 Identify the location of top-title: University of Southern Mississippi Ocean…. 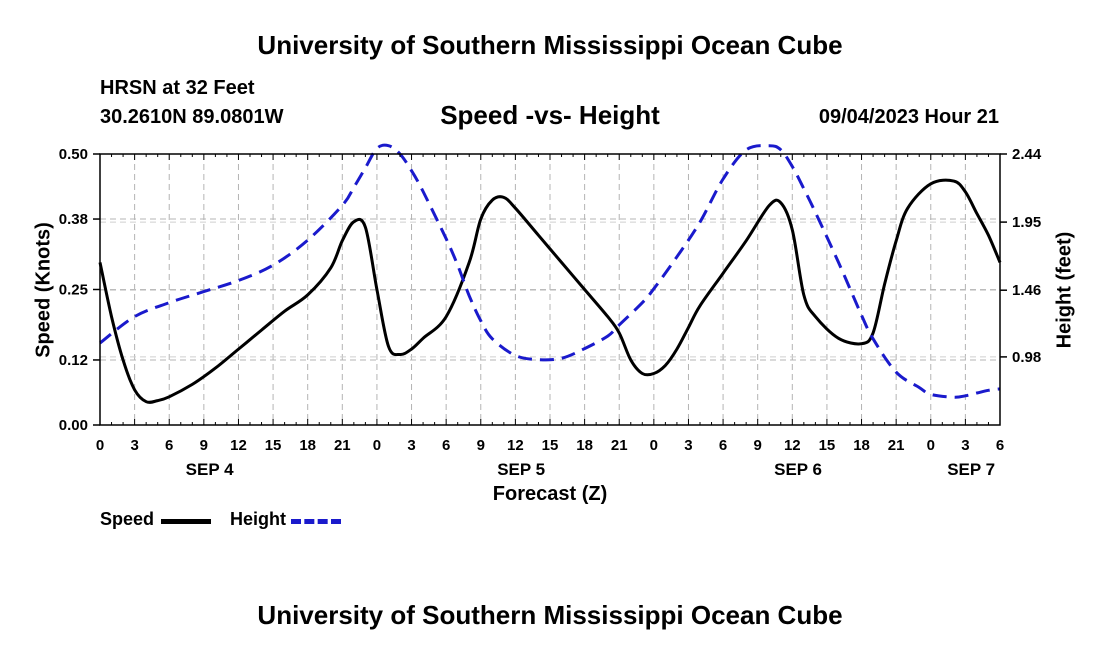
(550, 45).